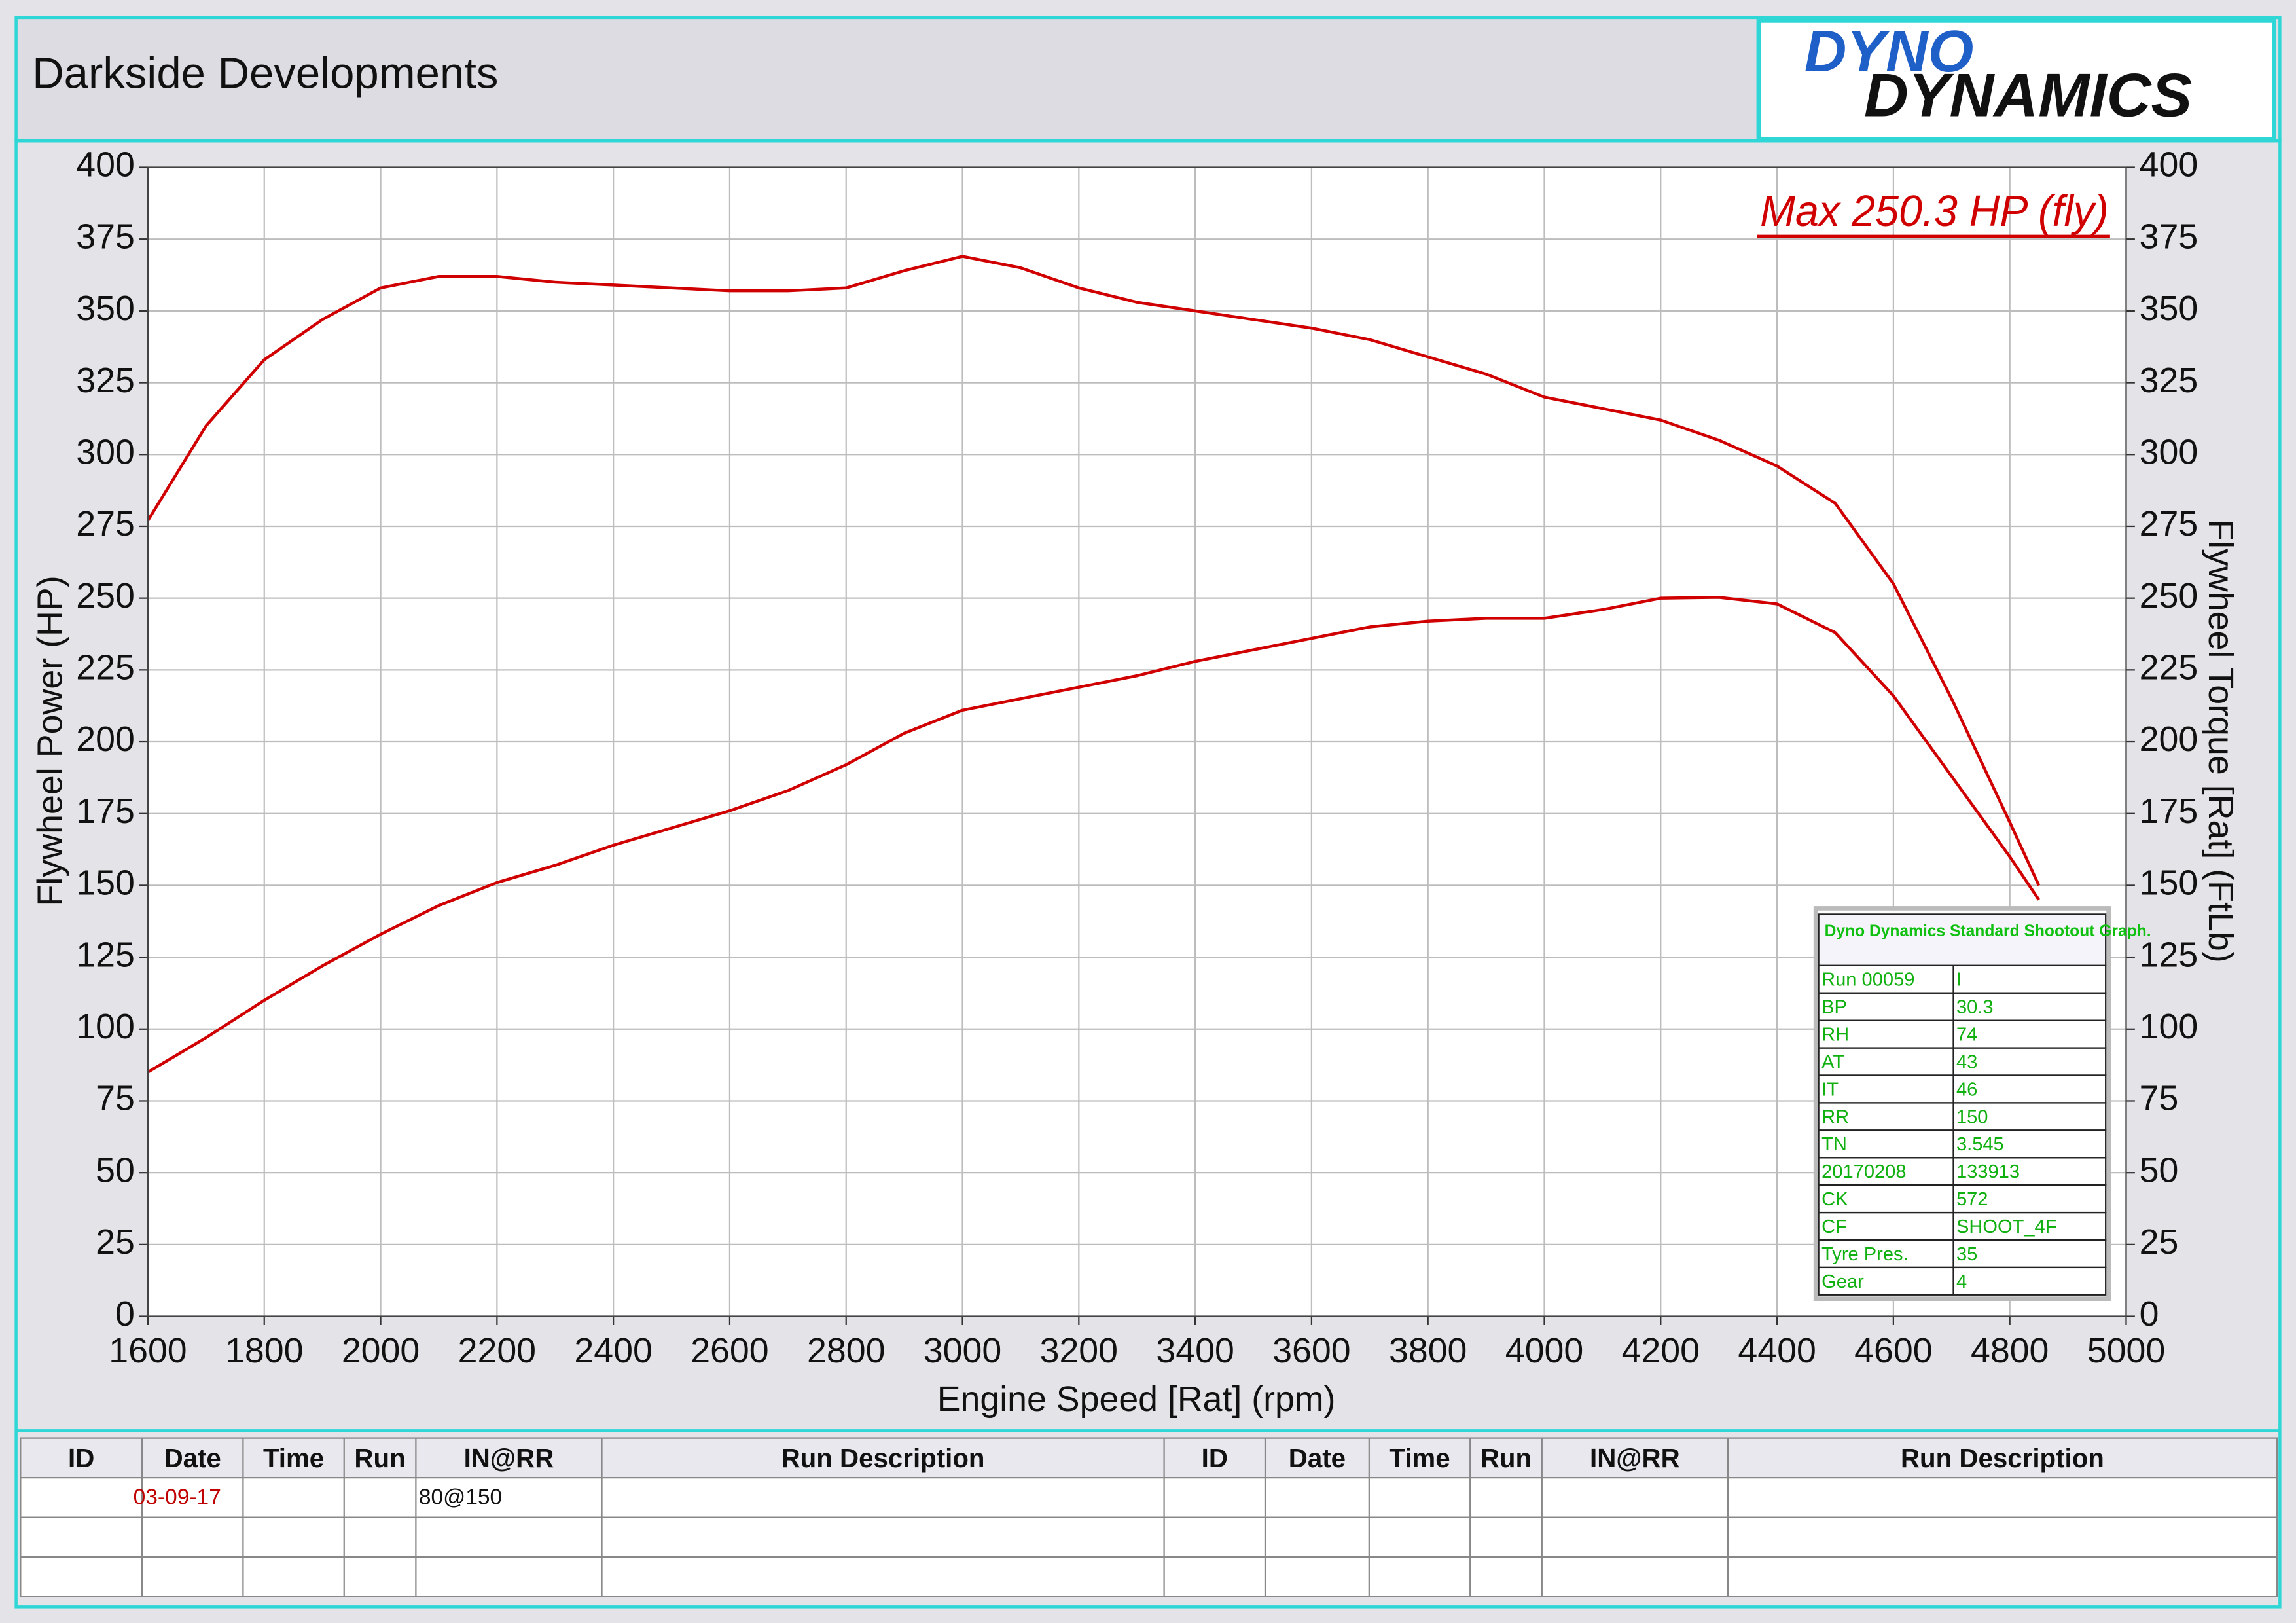  Describe the element at coordinates (177, 1497) in the screenshot. I see `table-date: 03-09-17` at that location.